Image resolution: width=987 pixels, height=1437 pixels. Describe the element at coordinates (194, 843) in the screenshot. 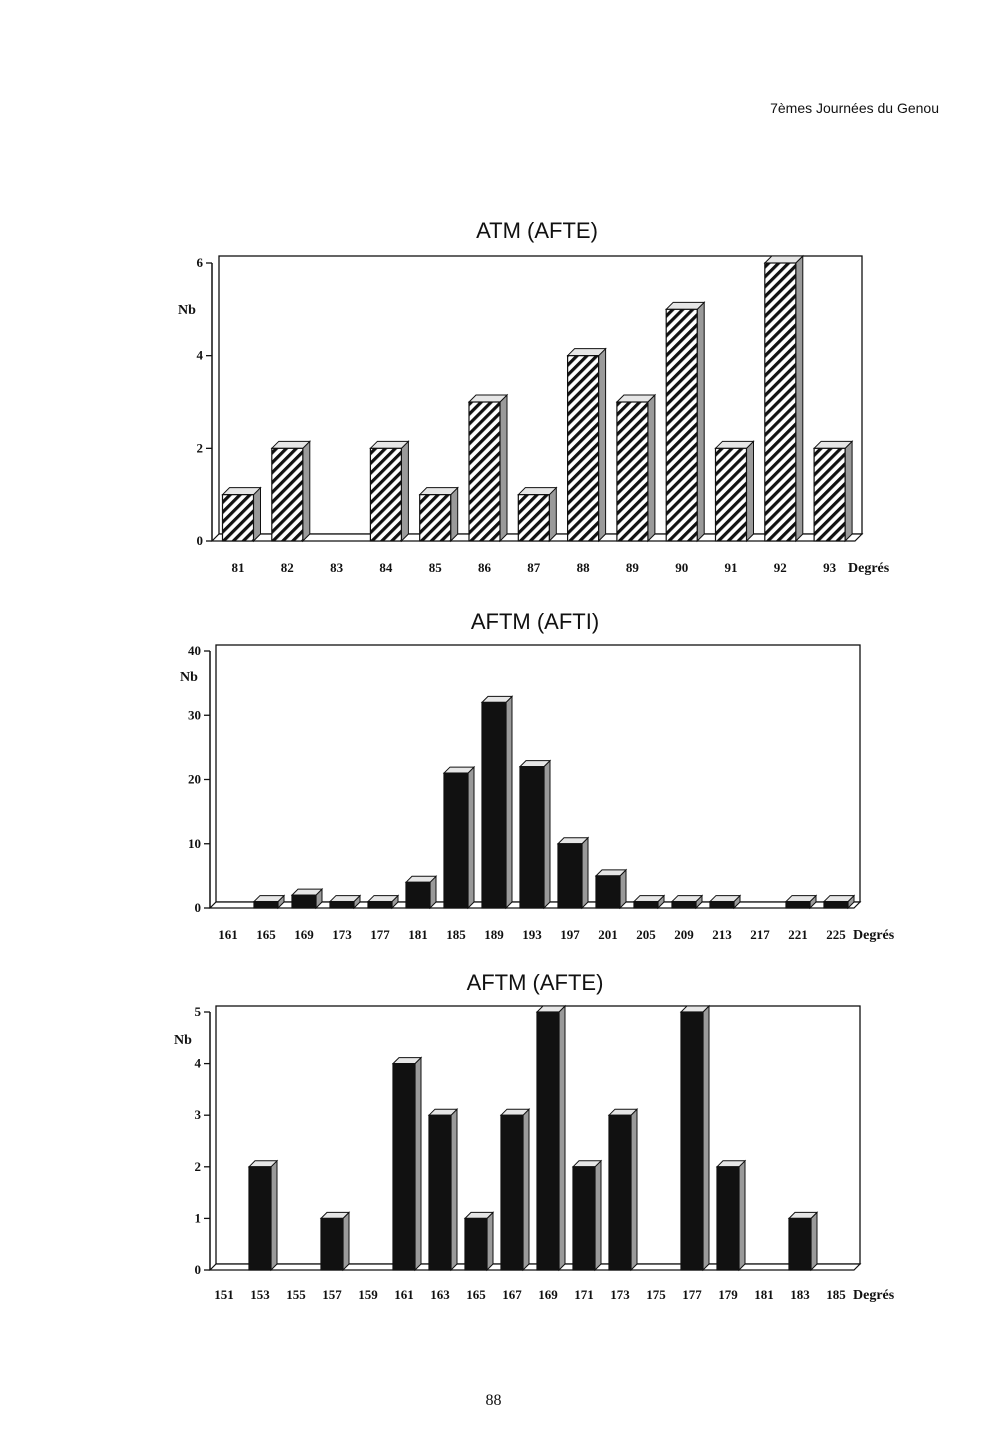

I see `y-tick-label: 10` at that location.